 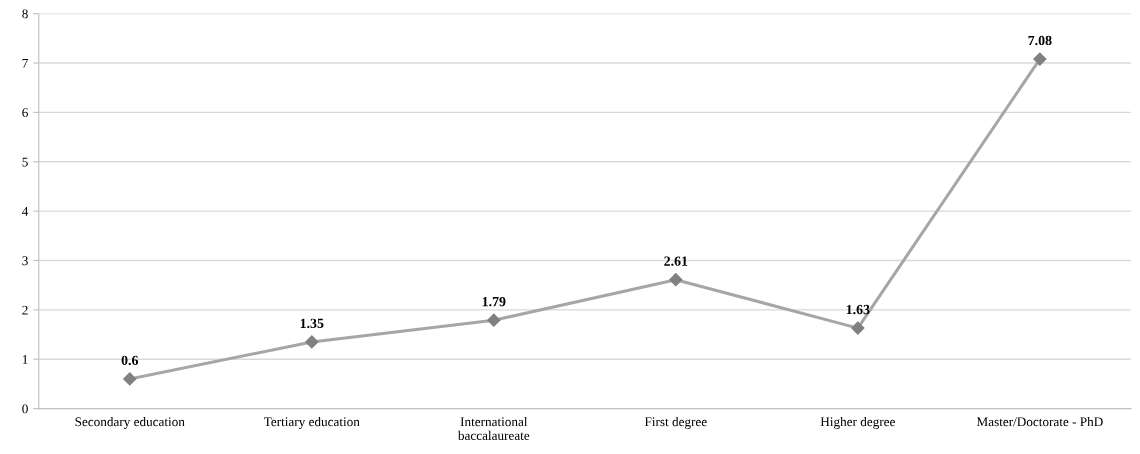 I want to click on x-tick-label: Tertiary education, so click(x=311, y=422).